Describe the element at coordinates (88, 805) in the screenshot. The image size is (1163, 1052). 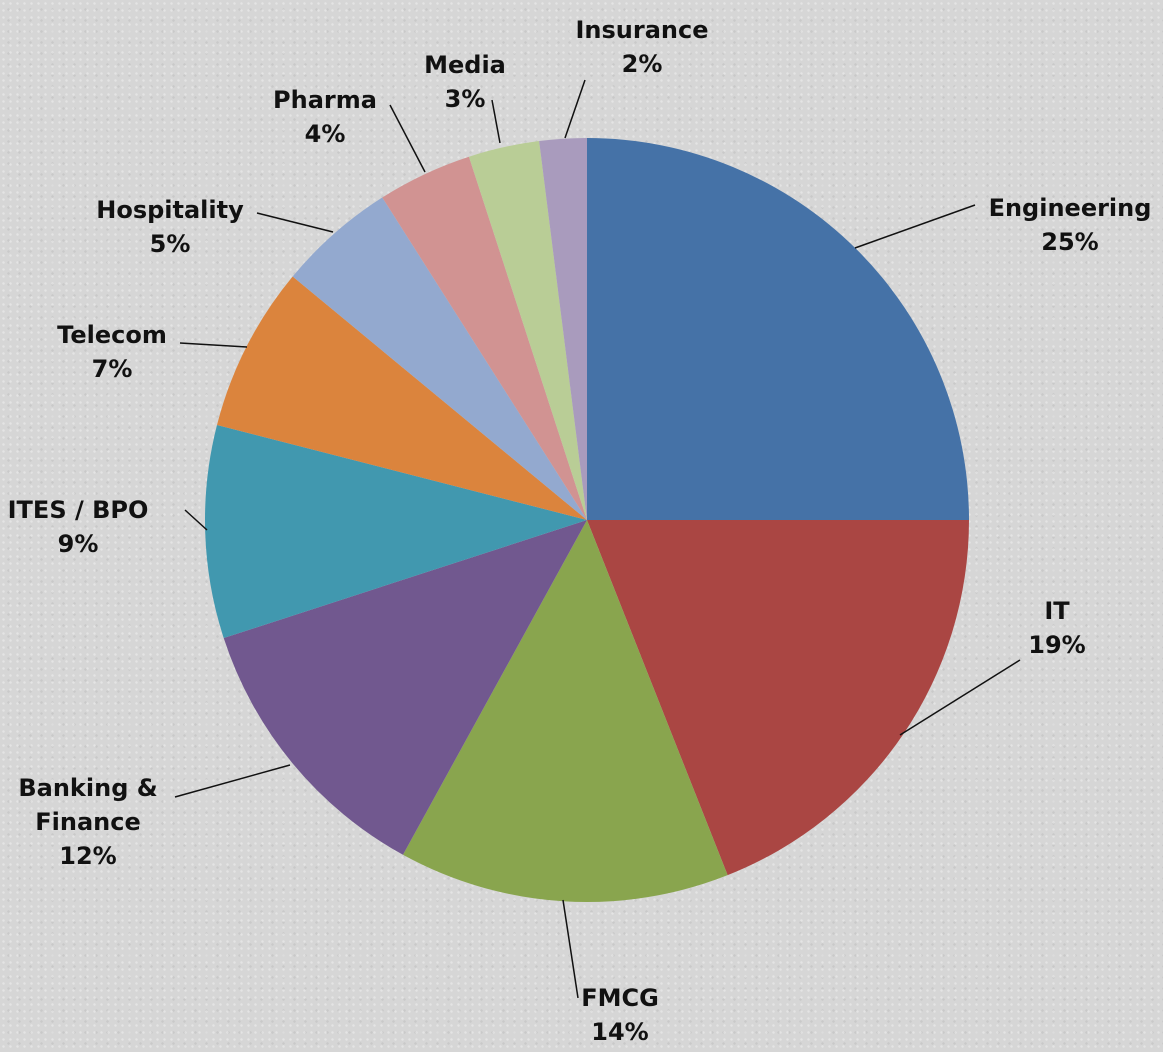
I see `category-label: Banking & Finance` at that location.